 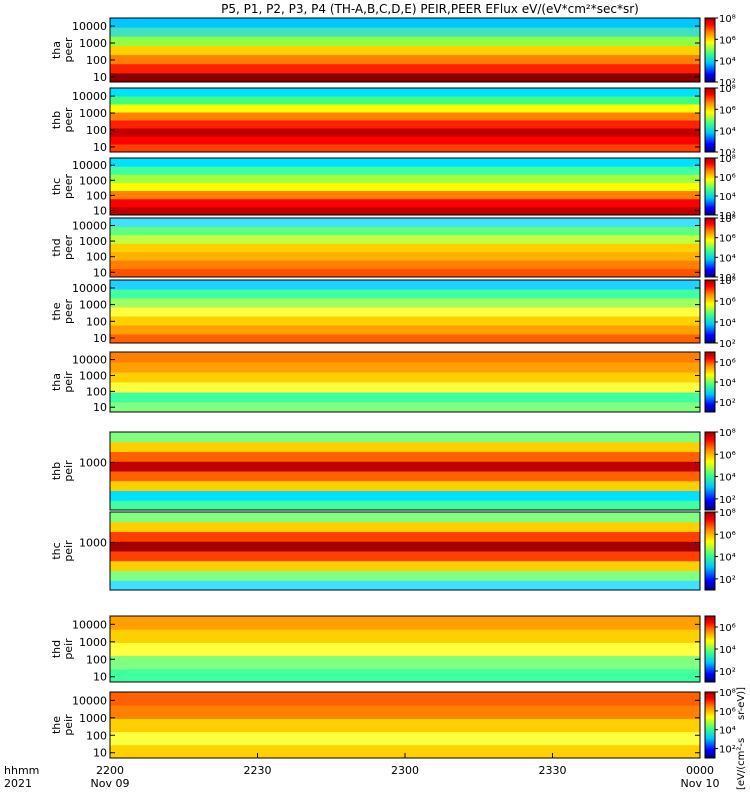 I want to click on panel-thb-peir: 1000 thb peir 10² 10⁴ 10⁶ 10⁸, so click(x=393, y=469).